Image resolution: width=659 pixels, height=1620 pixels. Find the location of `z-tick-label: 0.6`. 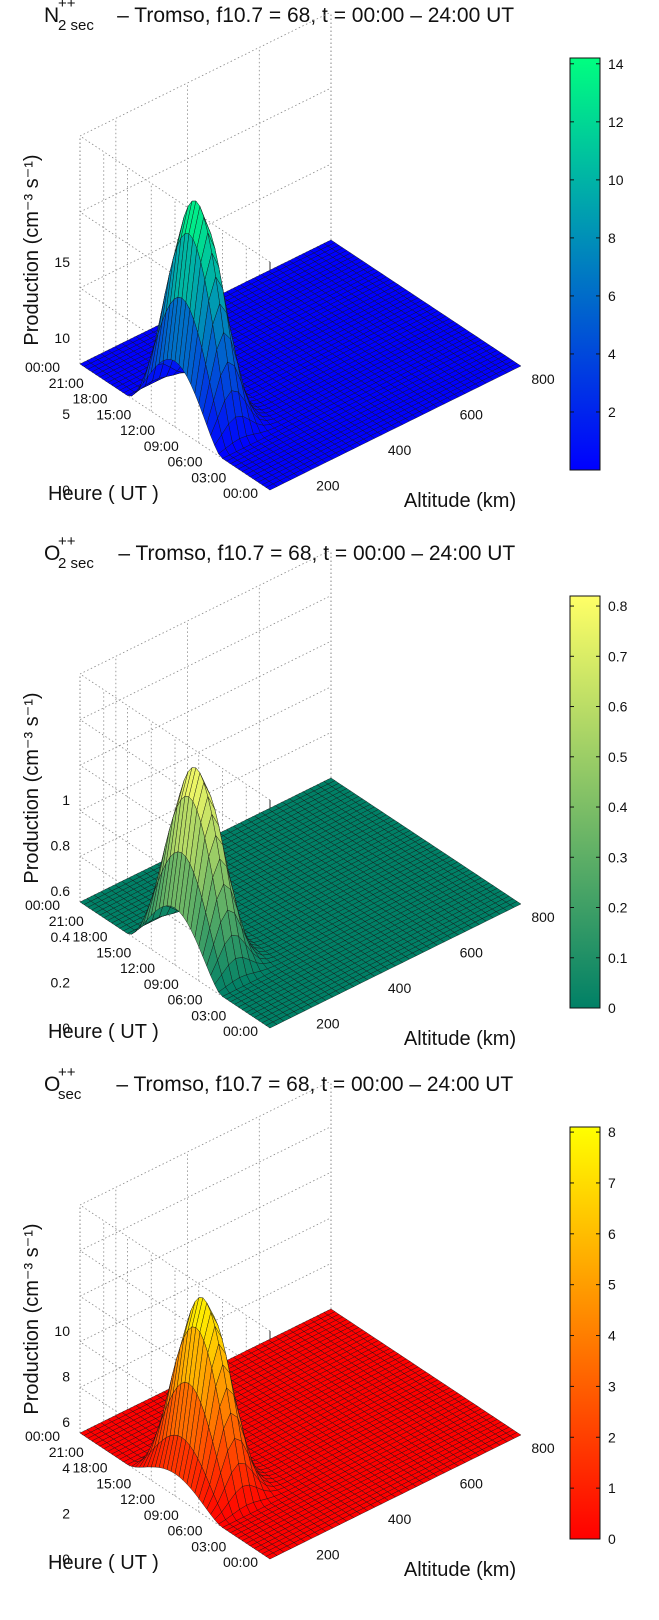

z-tick-label: 0.6 is located at coordinates (61, 891).